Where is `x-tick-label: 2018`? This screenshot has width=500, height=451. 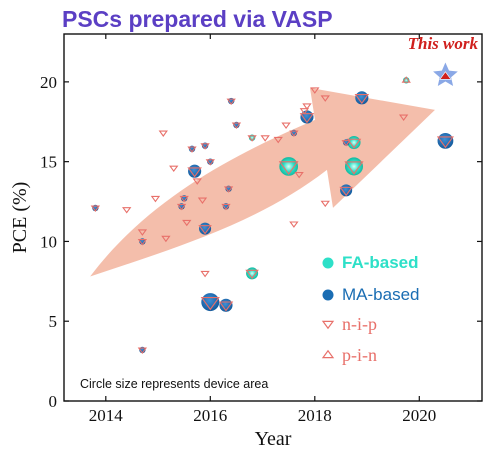 x-tick-label: 2018 is located at coordinates (315, 415).